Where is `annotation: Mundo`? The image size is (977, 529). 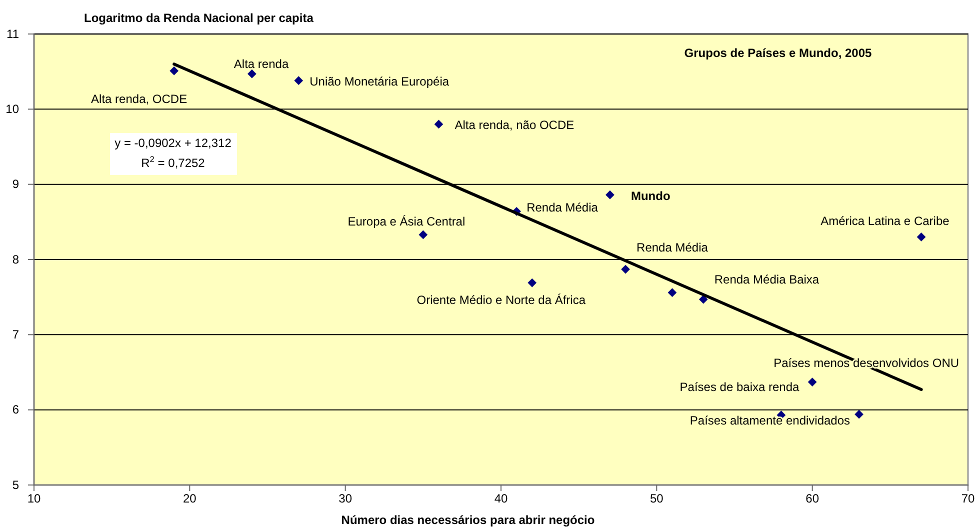
annotation: Mundo is located at coordinates (650, 195).